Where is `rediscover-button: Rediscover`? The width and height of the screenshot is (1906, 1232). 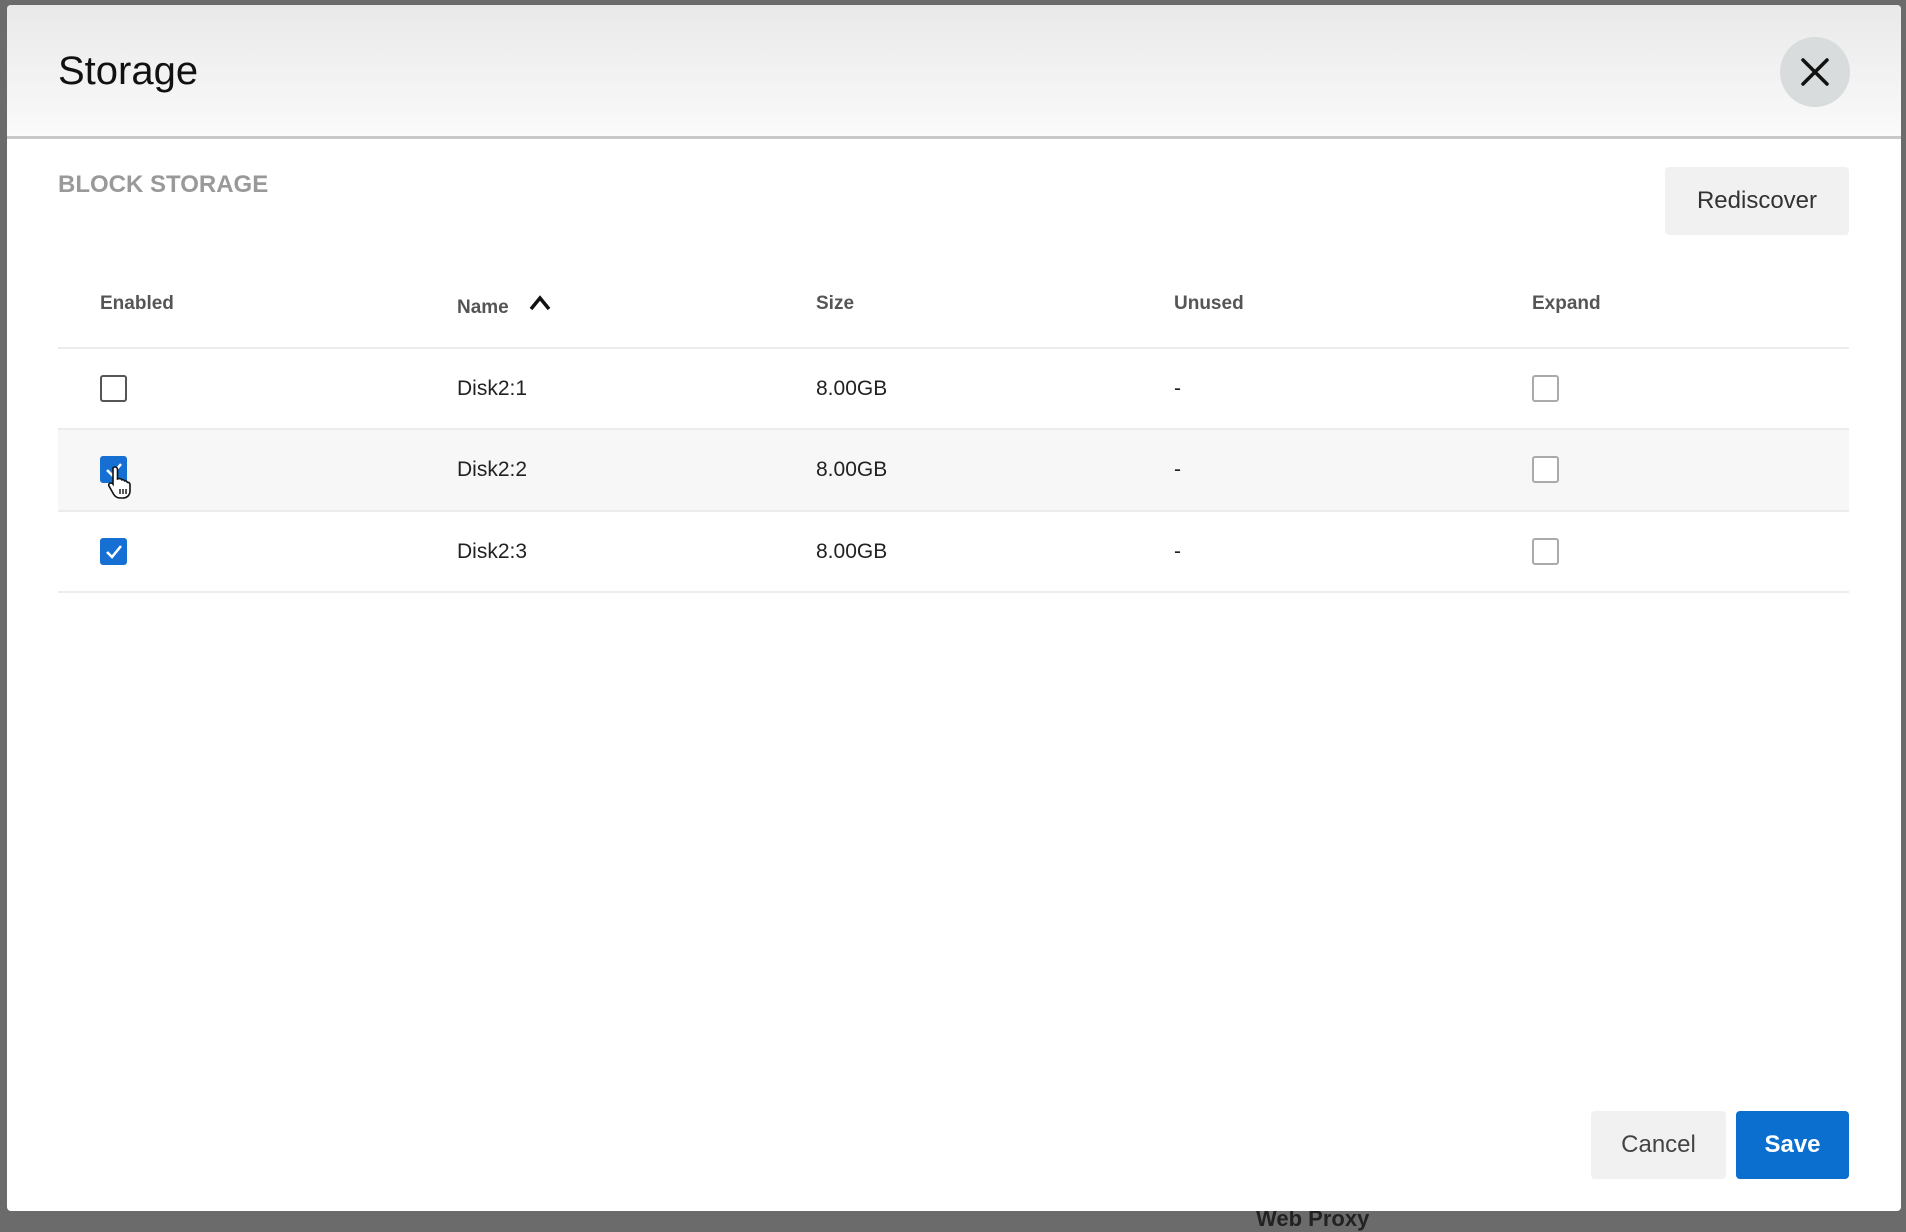
rediscover-button: Rediscover is located at coordinates (1757, 201).